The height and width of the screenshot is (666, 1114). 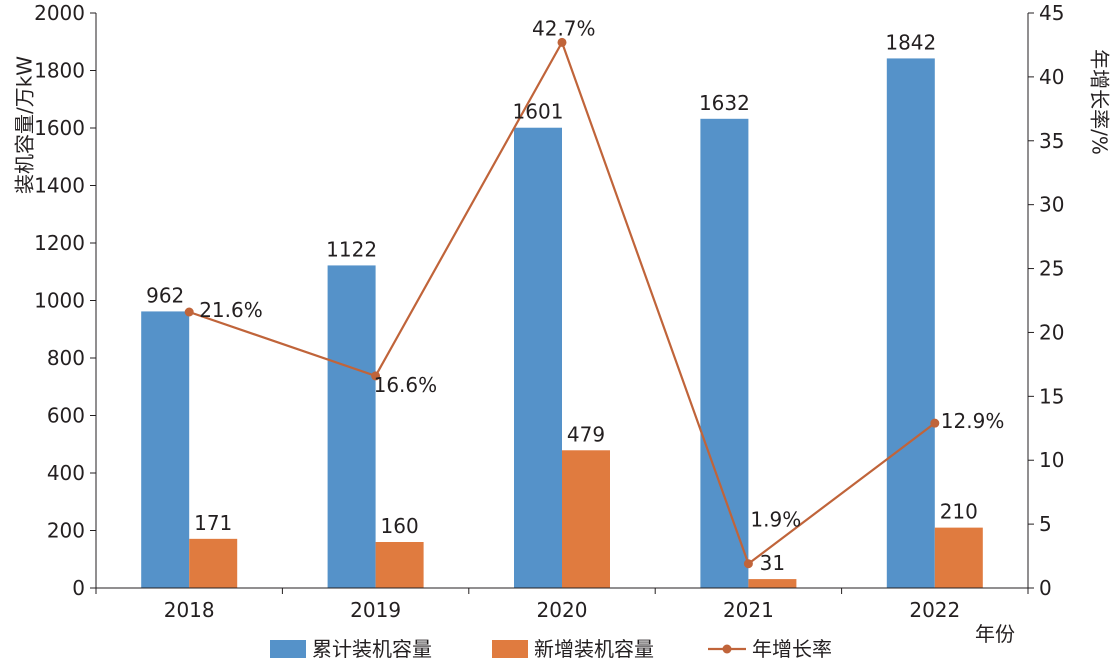 What do you see at coordinates (59, 13) in the screenshot?
I see `y-tick-label: 2000` at bounding box center [59, 13].